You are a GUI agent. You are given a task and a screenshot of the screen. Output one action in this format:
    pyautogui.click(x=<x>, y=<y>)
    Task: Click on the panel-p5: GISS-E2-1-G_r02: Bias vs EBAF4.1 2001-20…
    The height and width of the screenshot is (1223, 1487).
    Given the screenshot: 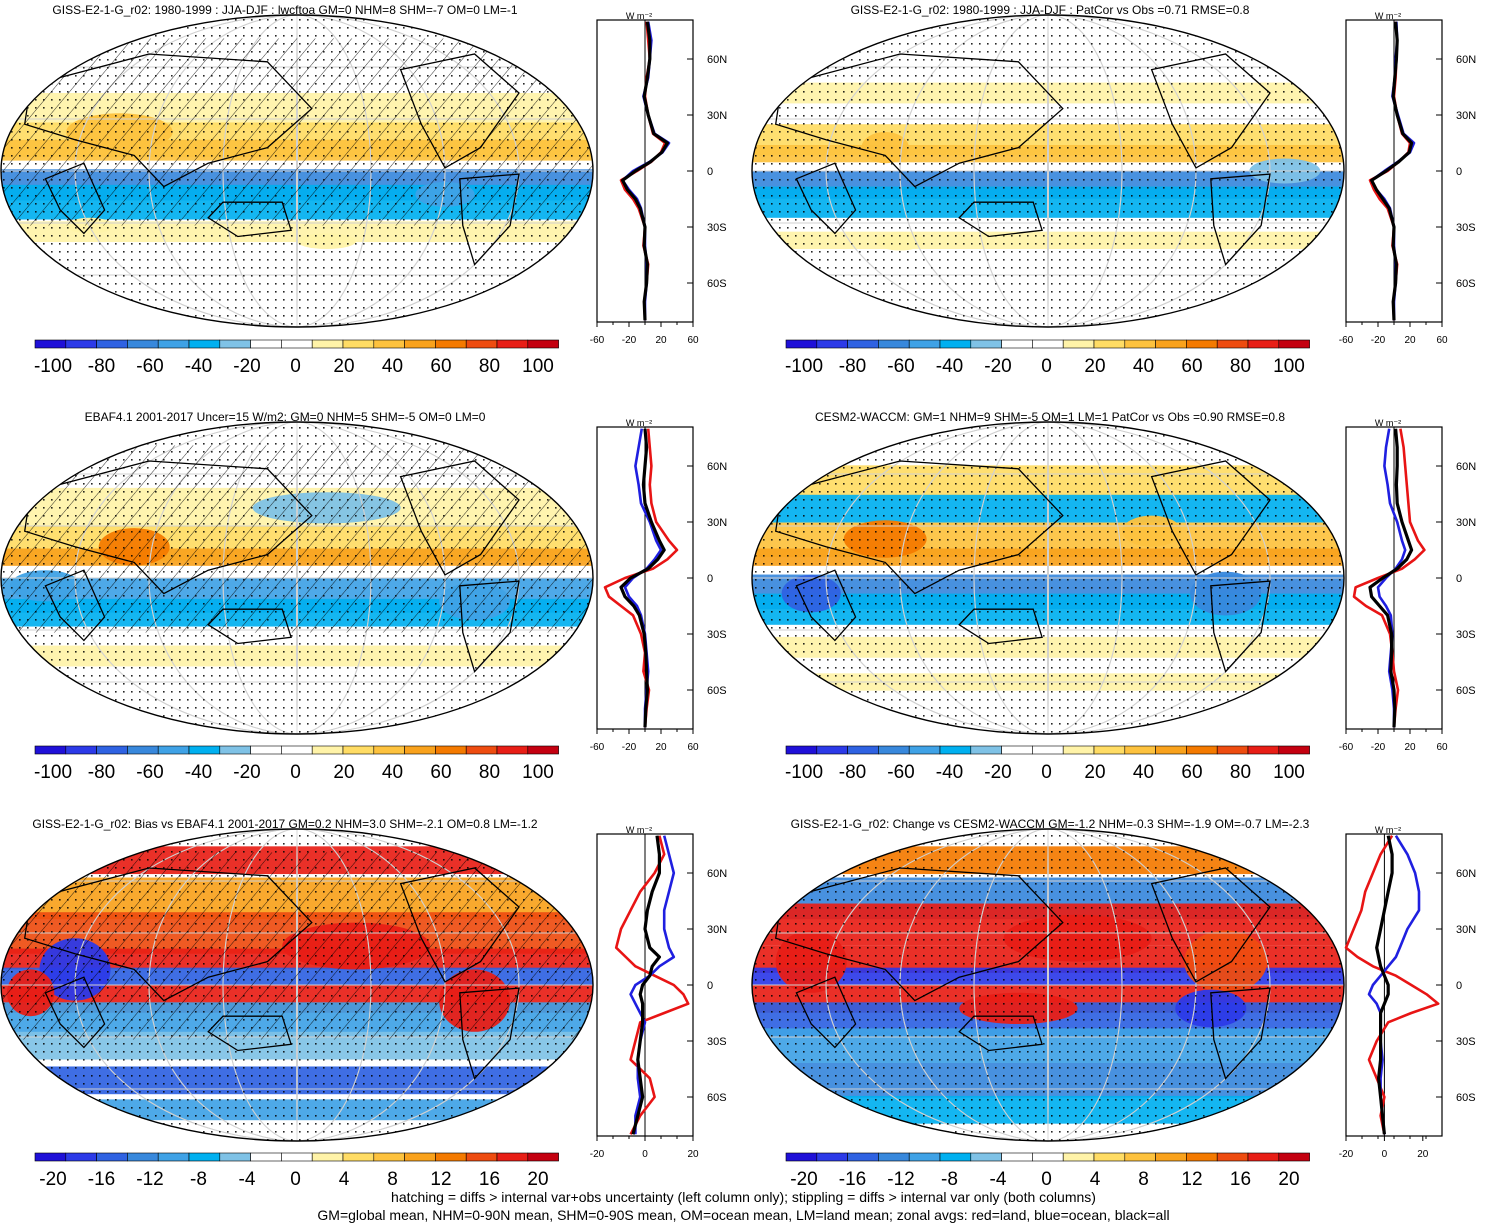 What is the action you would take?
    pyautogui.click(x=363, y=1003)
    